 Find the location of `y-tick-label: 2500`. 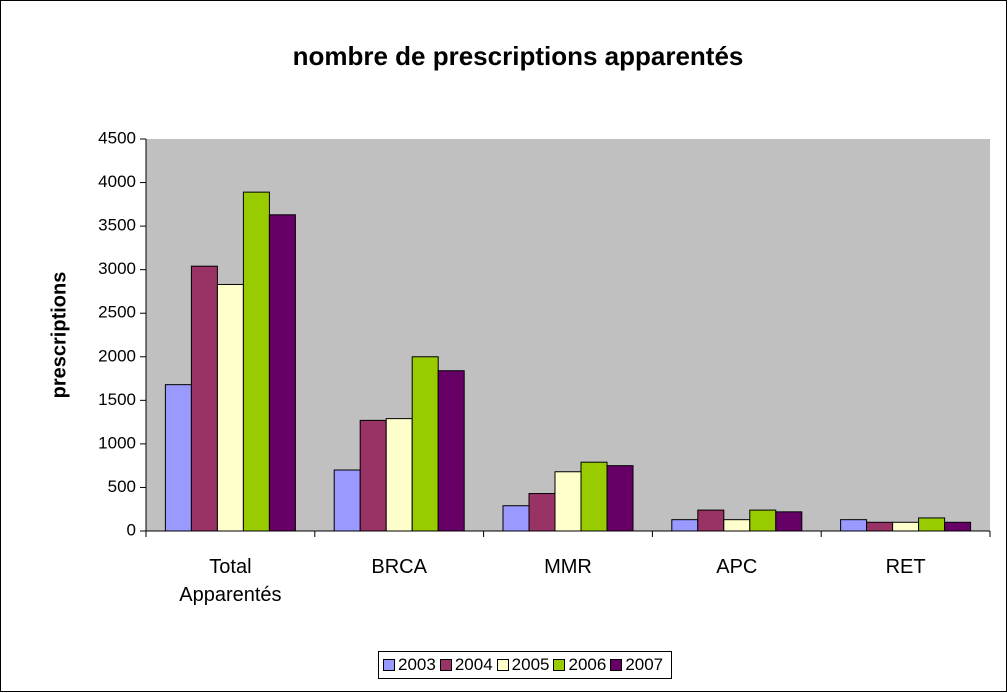

y-tick-label: 2500 is located at coordinates (117, 312).